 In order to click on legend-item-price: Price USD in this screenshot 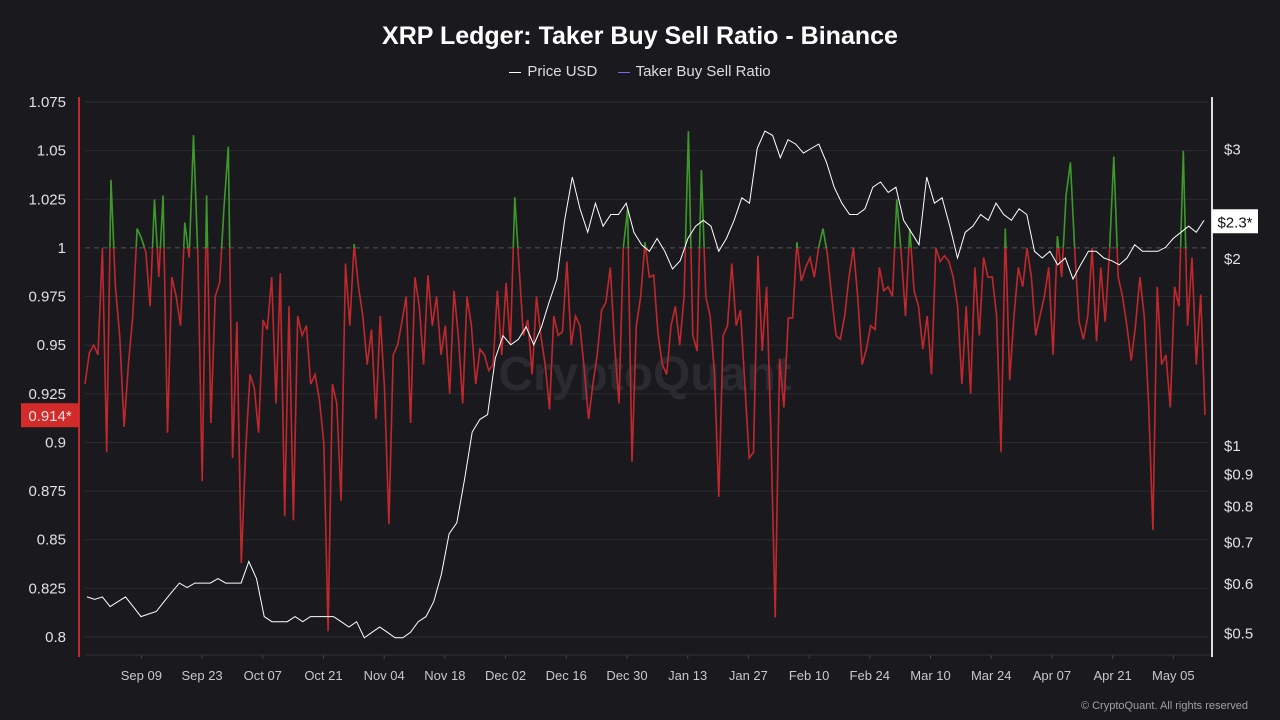, I will do `click(553, 71)`.